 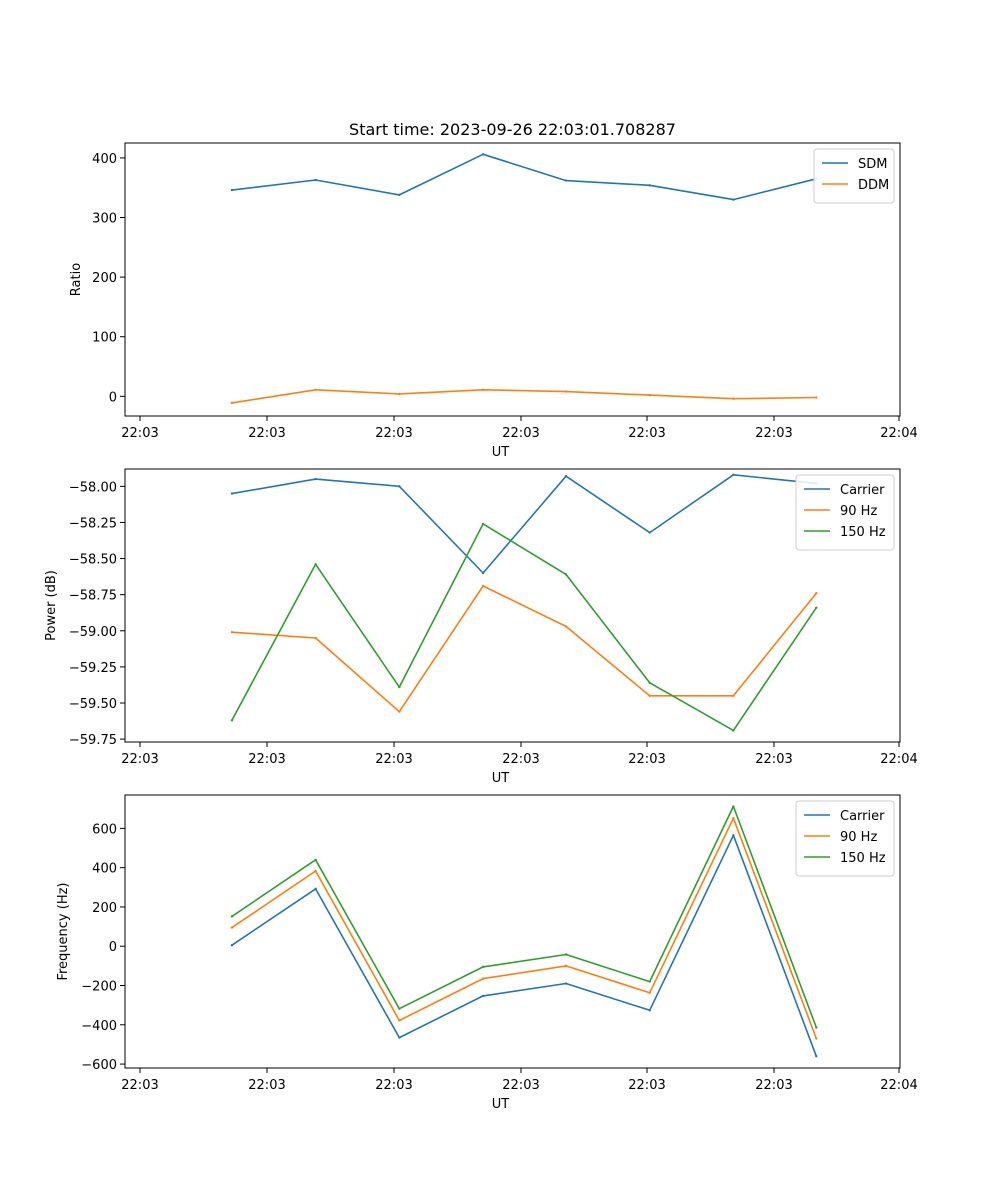 I want to click on series-line-ddm, so click(x=524, y=396).